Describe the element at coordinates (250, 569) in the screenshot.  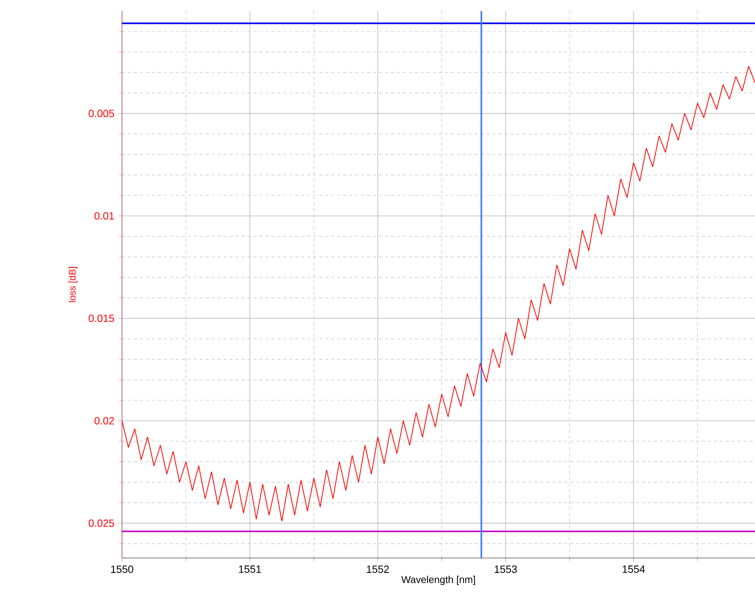
I see `x-tick-label: 1551` at that location.